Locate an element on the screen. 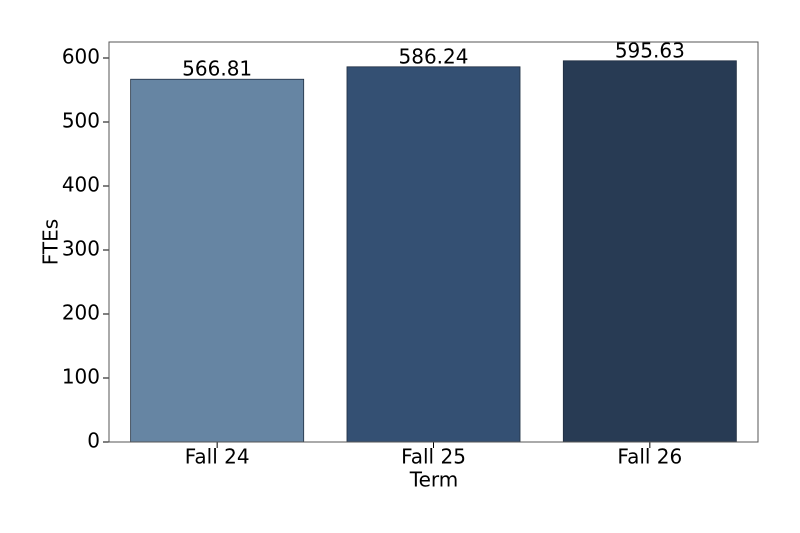 The image size is (800, 533). y-tick-label: 0 is located at coordinates (93, 441).